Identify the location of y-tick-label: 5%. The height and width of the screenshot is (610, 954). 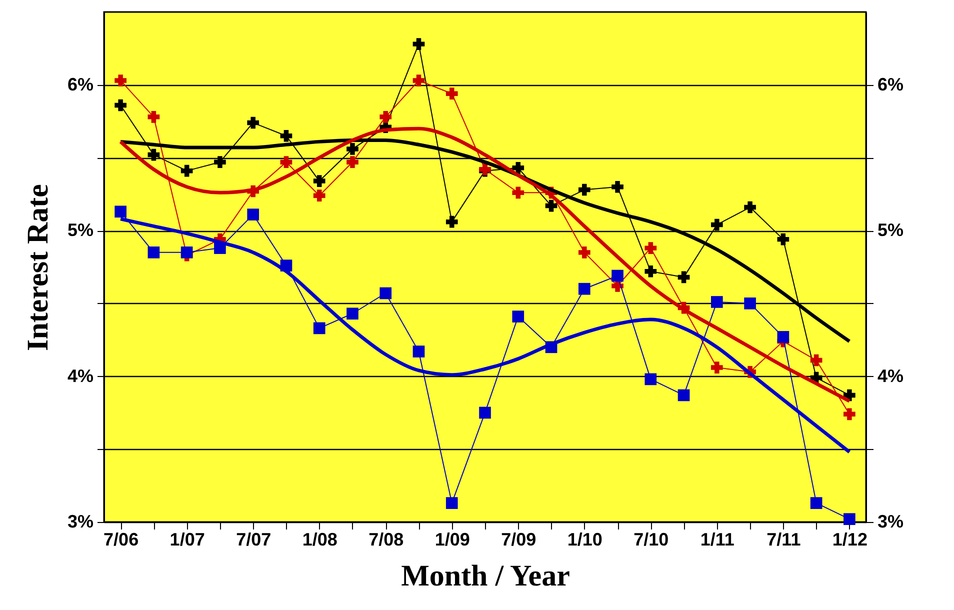
(80, 230).